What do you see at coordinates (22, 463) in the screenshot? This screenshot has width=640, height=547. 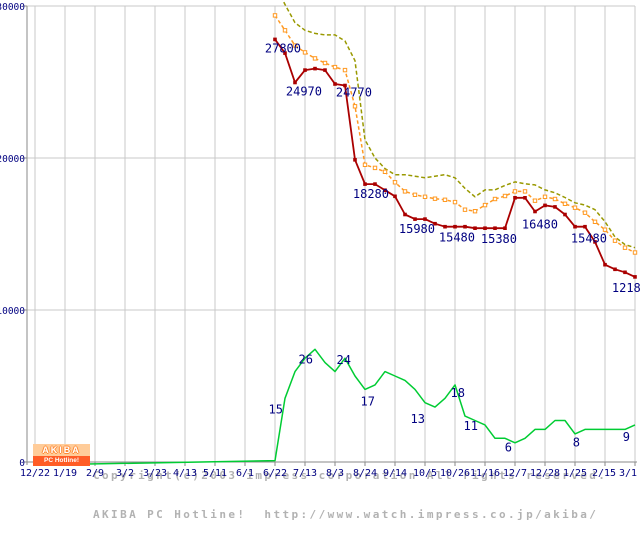 I see `svg-text: 0` at bounding box center [22, 463].